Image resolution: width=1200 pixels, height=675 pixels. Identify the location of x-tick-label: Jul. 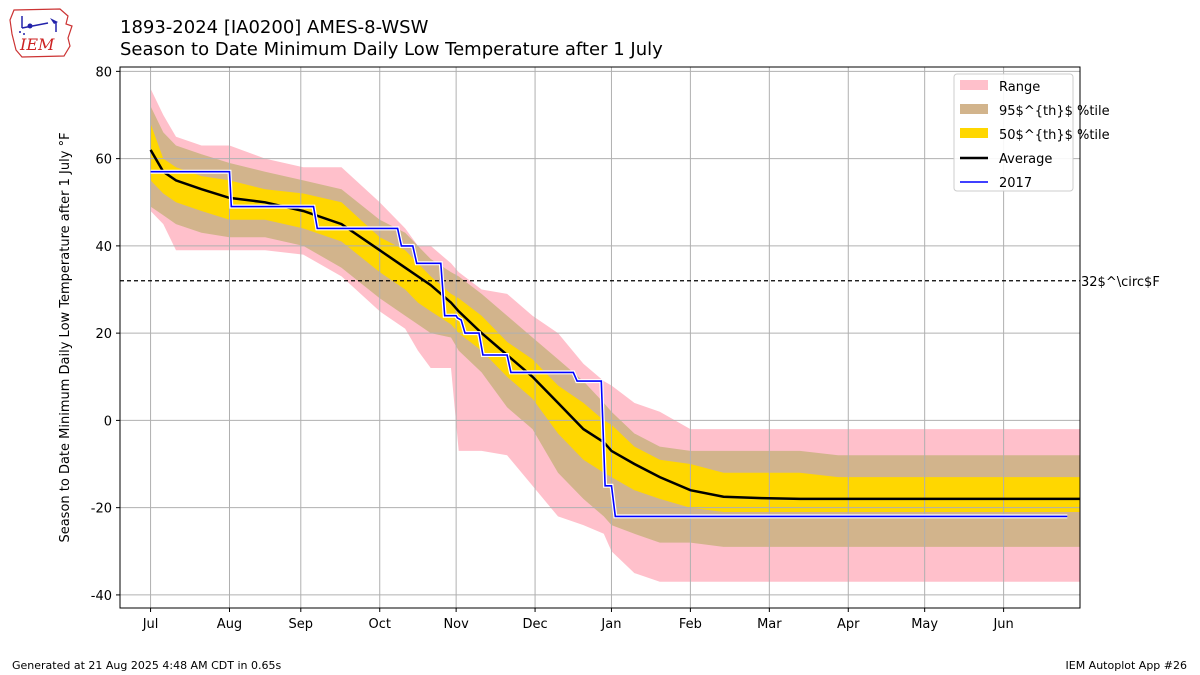
(150, 624).